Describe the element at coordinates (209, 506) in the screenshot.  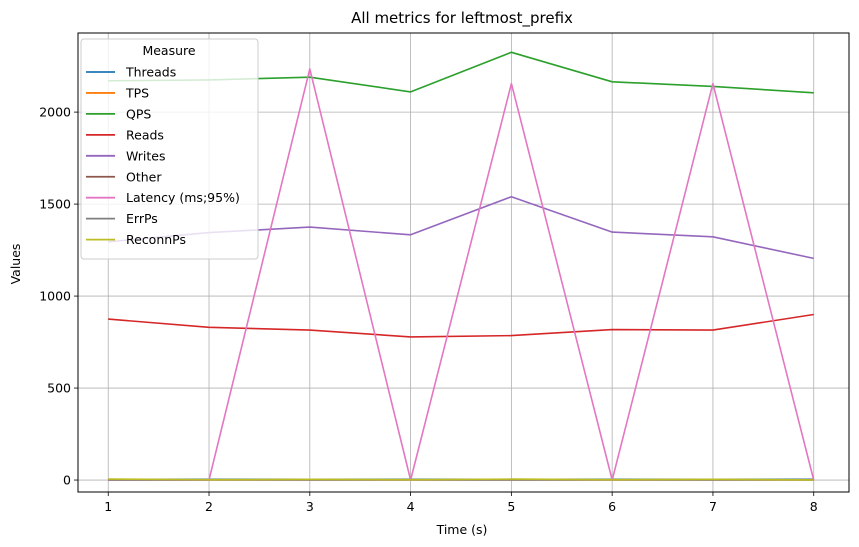
I see `x-tick-label: 2` at that location.